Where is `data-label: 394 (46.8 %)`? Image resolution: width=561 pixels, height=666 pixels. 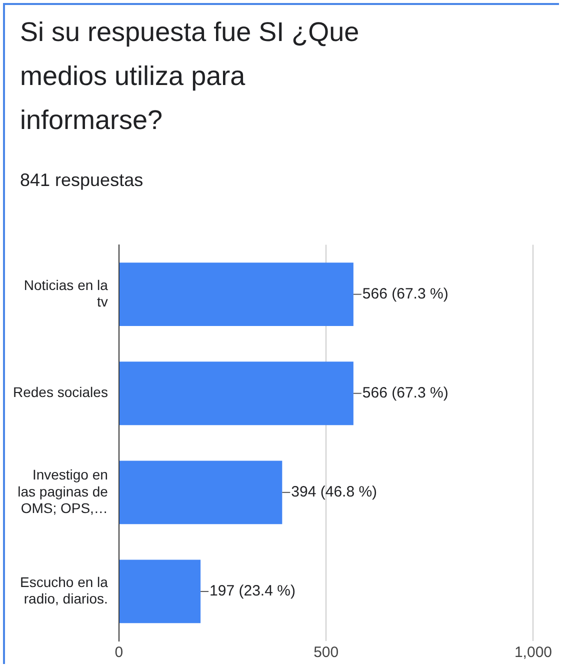
data-label: 394 (46.8 %) is located at coordinates (334, 492).